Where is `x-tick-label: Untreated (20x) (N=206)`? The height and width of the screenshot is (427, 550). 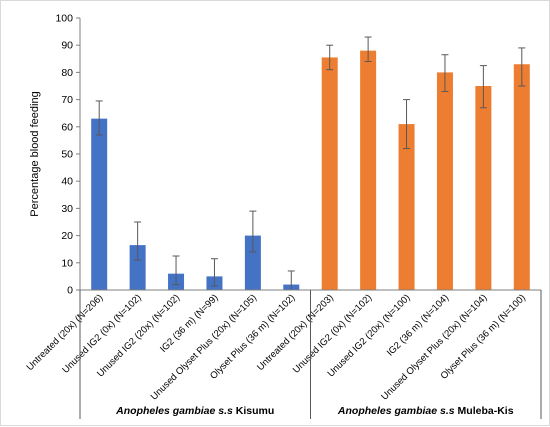 x-tick-label: Untreated (20x) (N=206) is located at coordinates (65, 332).